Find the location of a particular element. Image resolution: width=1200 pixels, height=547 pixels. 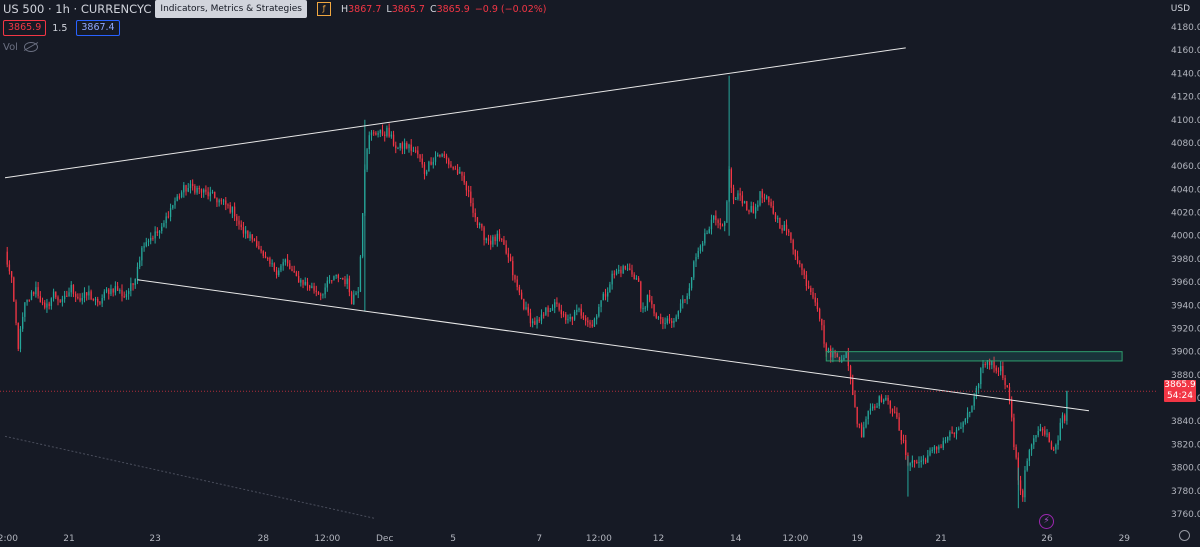

sell-price-button: 3865.9 is located at coordinates (25, 28).